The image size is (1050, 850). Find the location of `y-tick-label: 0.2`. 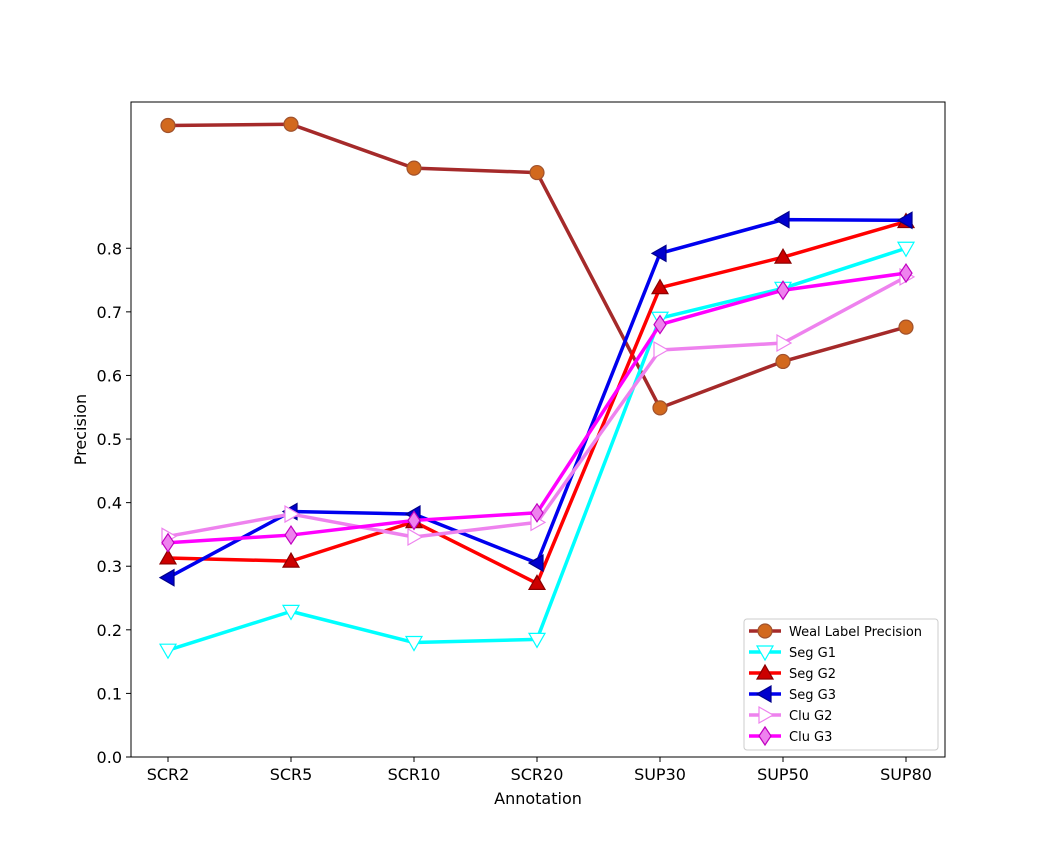

y-tick-label: 0.2 is located at coordinates (109, 630).